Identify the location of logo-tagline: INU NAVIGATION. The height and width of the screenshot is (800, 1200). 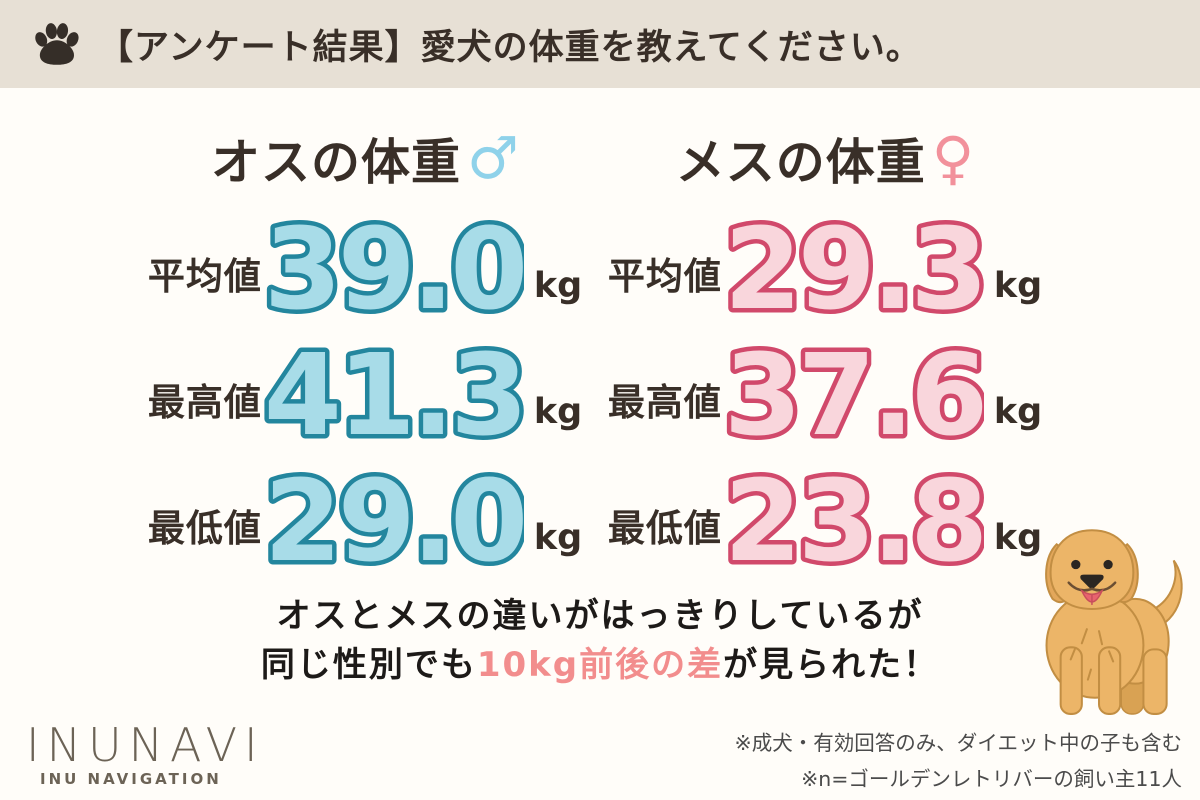
(131, 779).